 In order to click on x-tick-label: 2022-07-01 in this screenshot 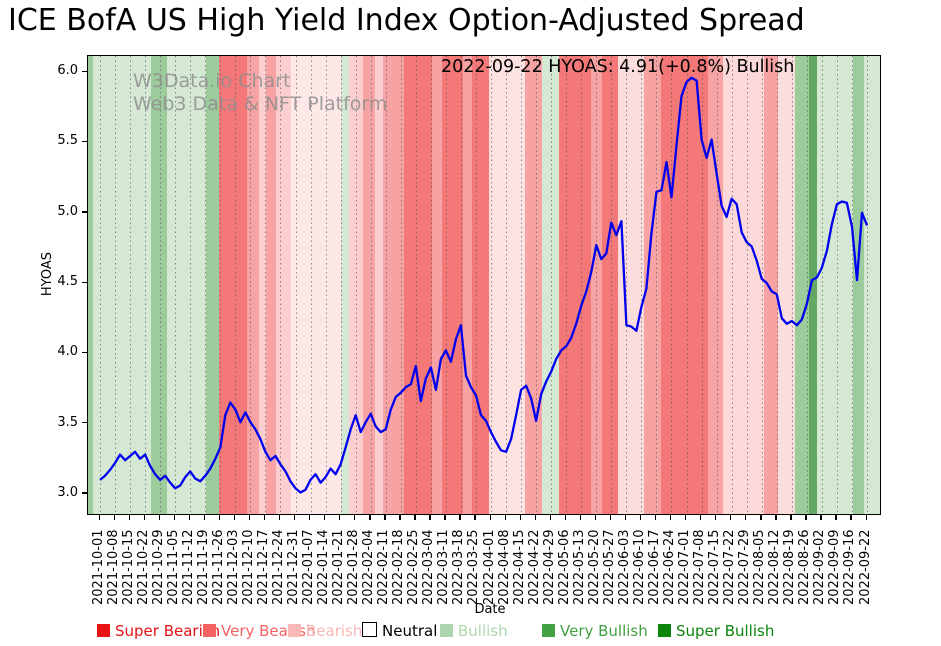, I will do `click(685, 567)`.